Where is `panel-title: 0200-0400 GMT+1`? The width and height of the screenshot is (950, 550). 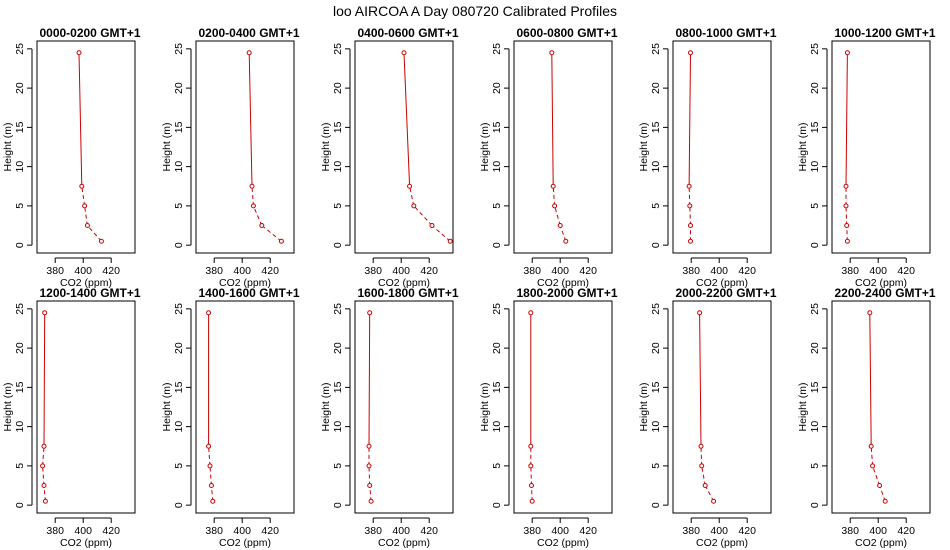
panel-title: 0200-0400 GMT+1 is located at coordinates (248, 33).